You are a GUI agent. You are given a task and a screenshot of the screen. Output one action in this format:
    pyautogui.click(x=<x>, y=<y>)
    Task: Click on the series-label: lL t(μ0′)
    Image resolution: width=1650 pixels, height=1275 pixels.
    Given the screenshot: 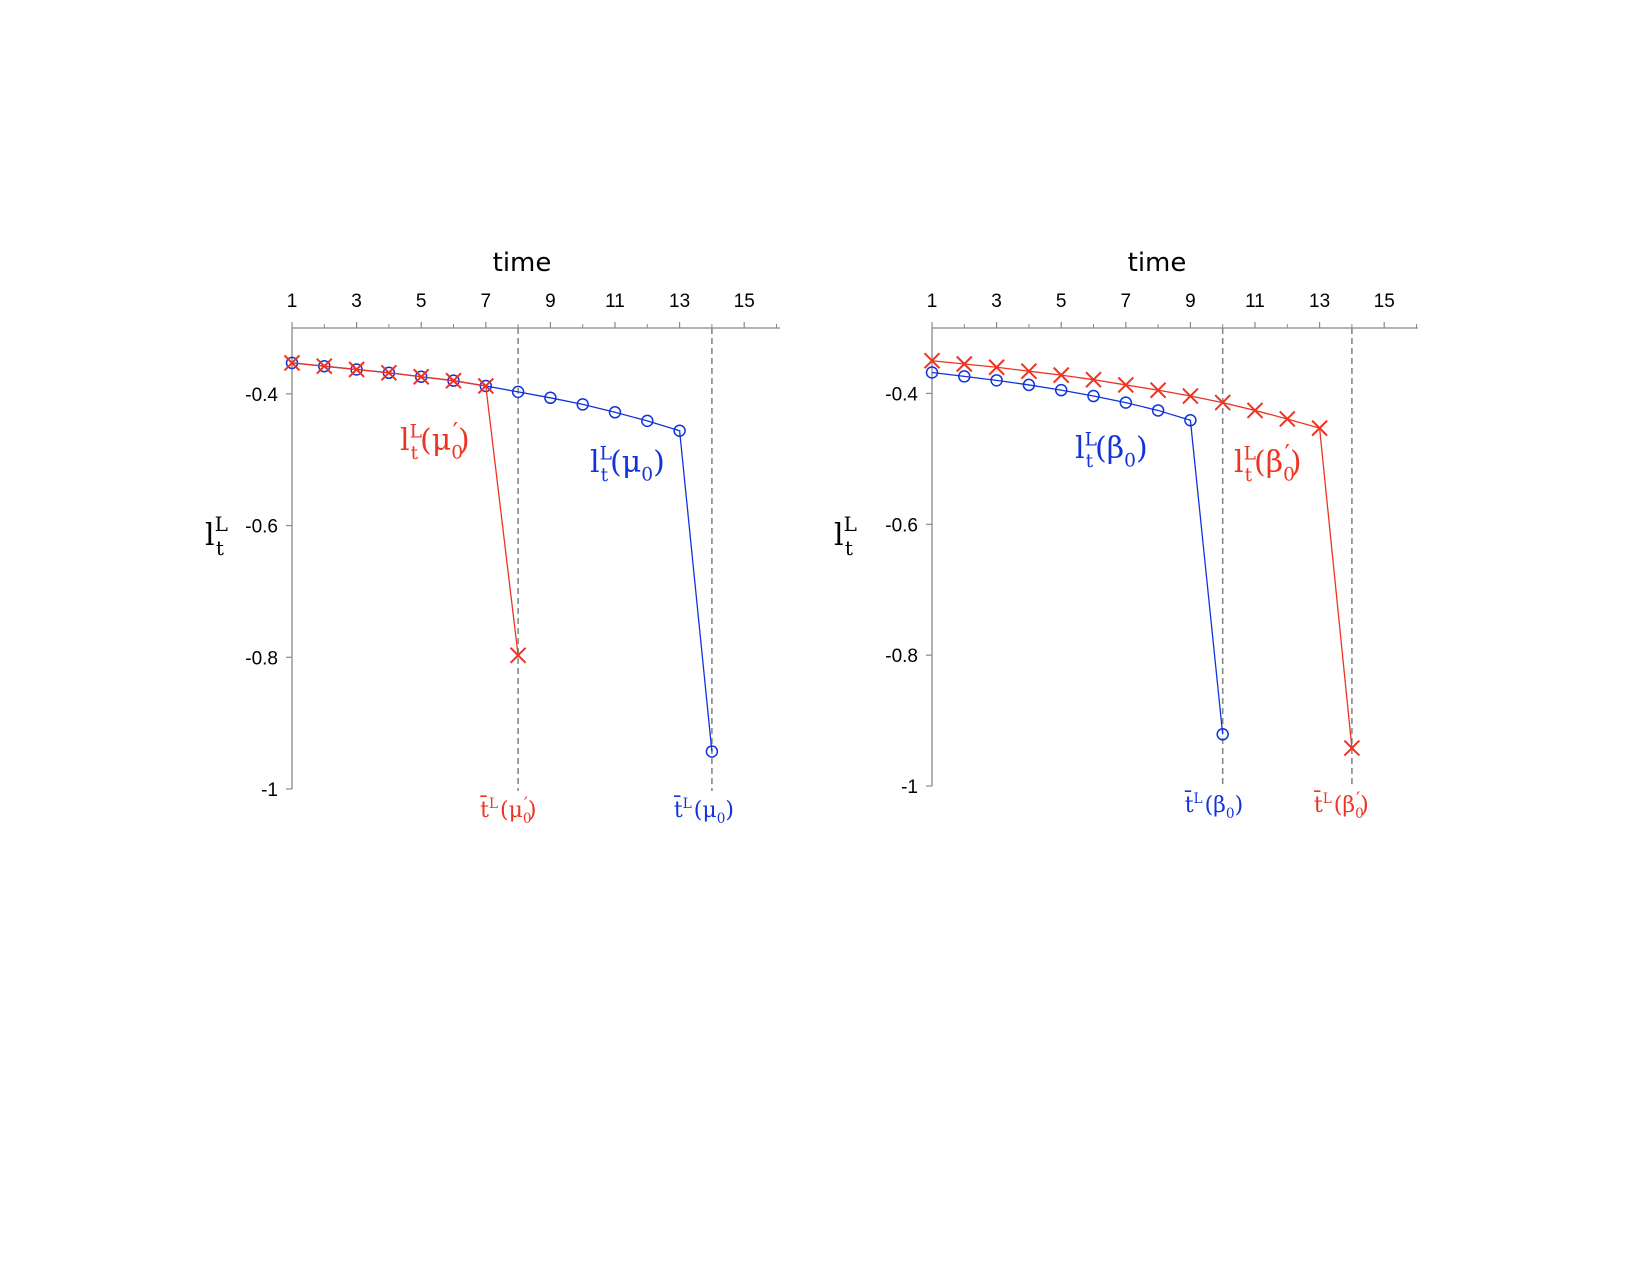 What is the action you would take?
    pyautogui.click(x=435, y=441)
    